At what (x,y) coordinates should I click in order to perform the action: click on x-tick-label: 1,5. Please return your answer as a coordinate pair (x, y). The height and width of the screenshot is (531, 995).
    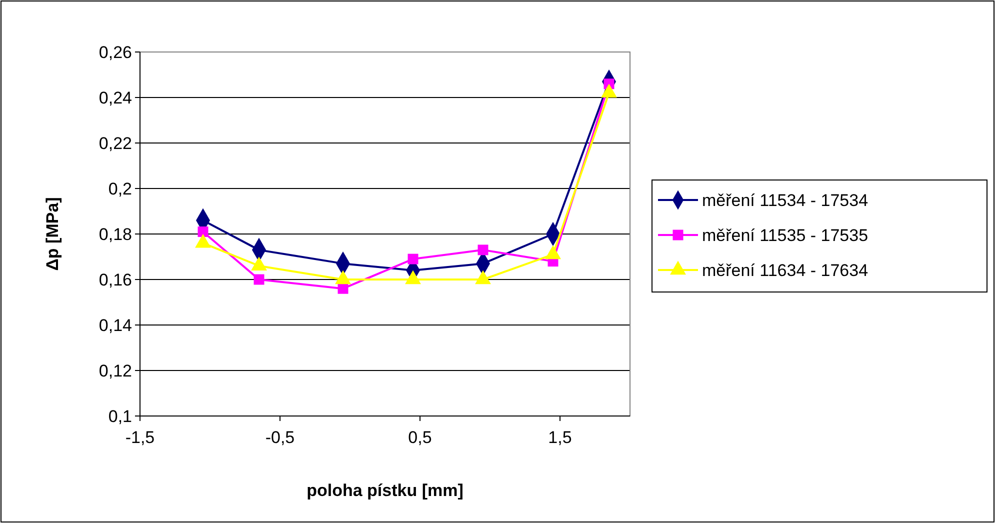
    Looking at the image, I should click on (560, 437).